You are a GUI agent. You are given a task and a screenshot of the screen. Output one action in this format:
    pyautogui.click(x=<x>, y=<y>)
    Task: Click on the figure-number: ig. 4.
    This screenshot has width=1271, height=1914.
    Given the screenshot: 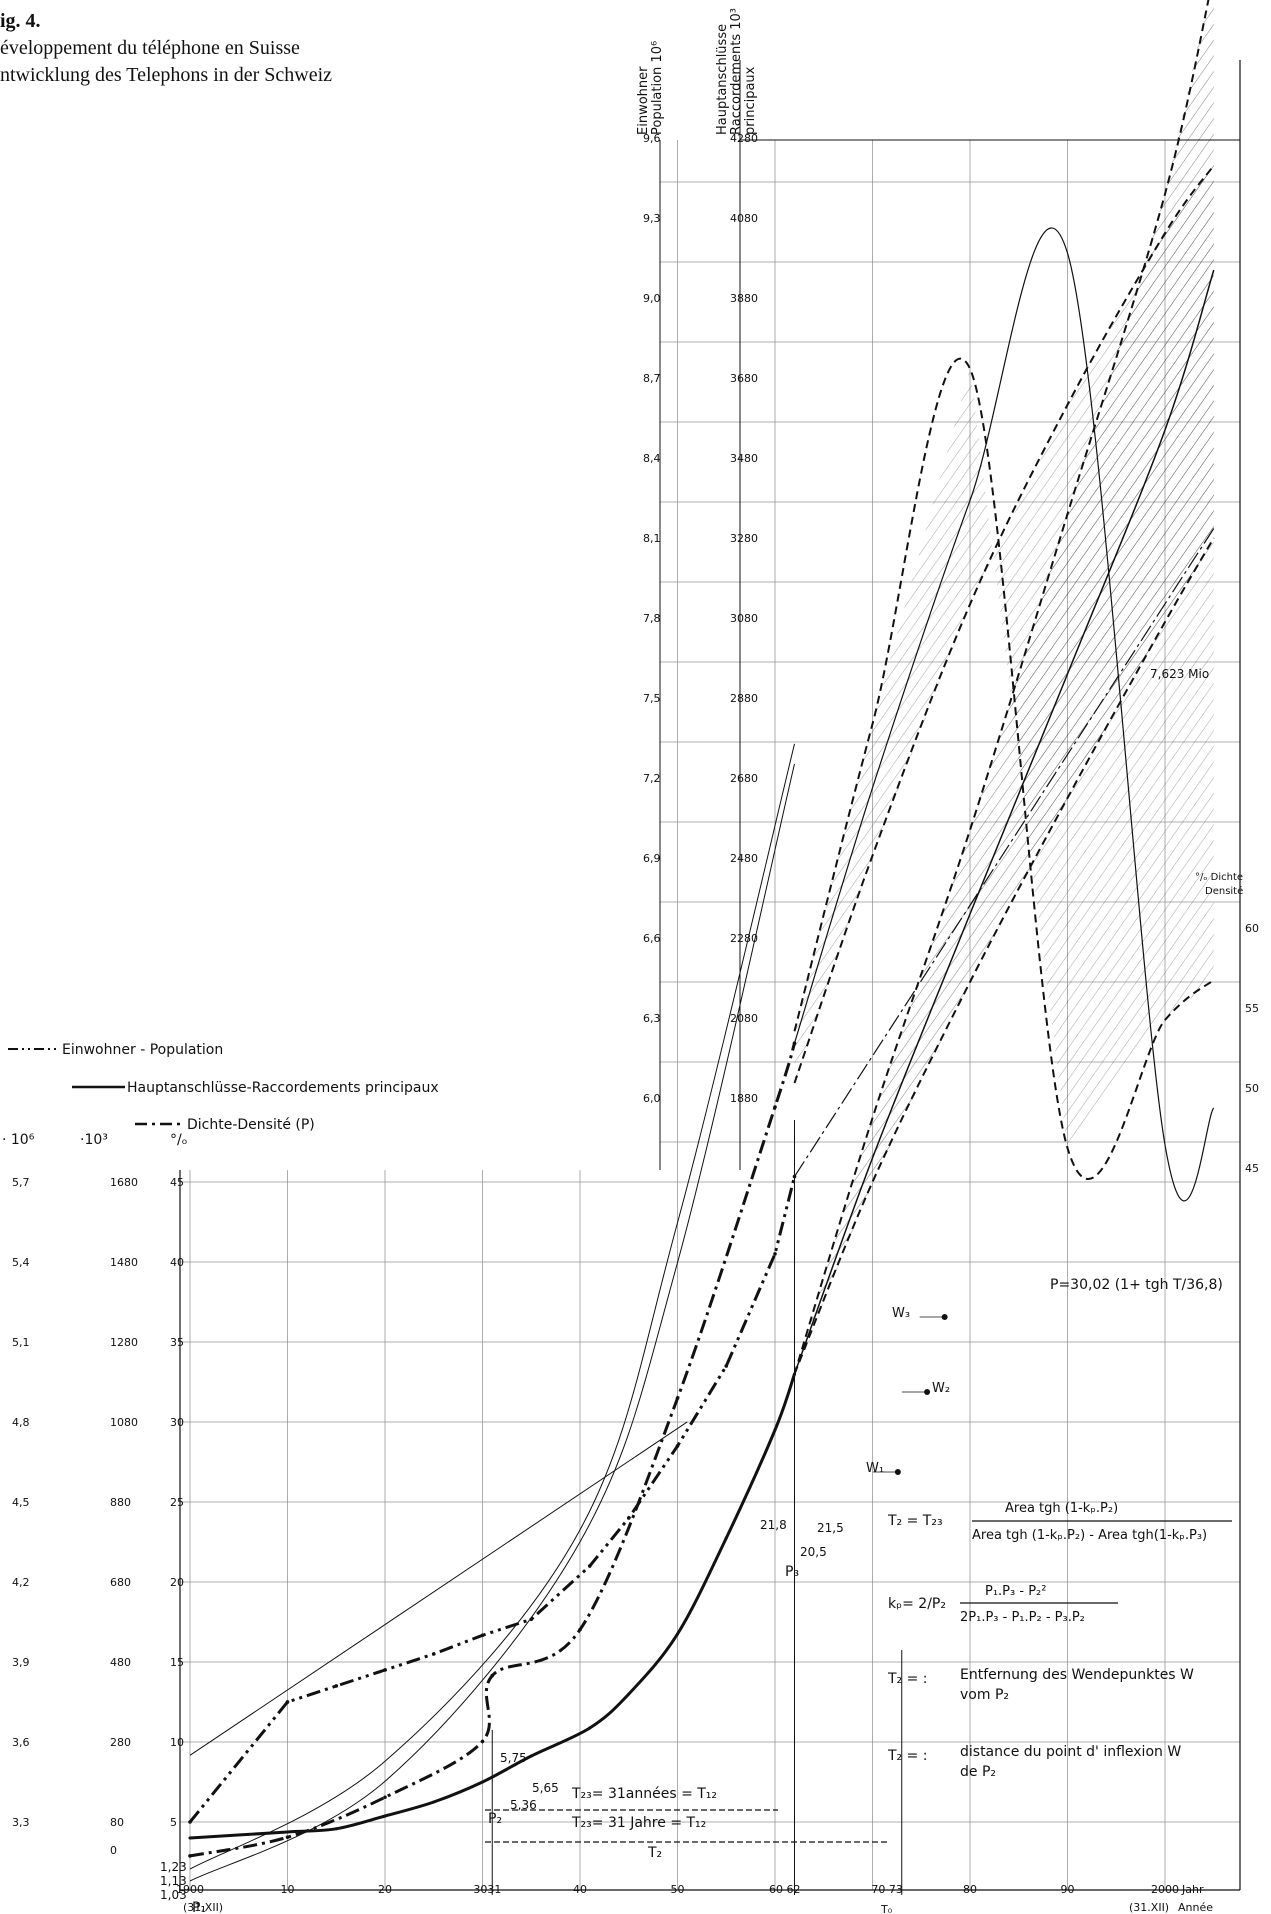 What is the action you would take?
    pyautogui.click(x=20, y=21)
    